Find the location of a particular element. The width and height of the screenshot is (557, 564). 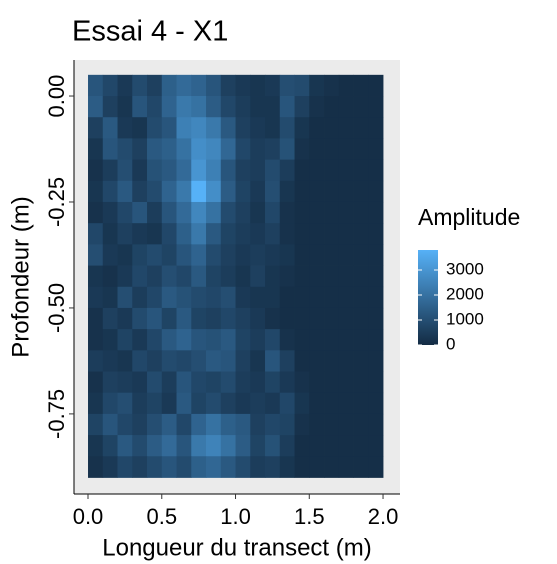

legend-title: Amplitude is located at coordinates (469, 217).